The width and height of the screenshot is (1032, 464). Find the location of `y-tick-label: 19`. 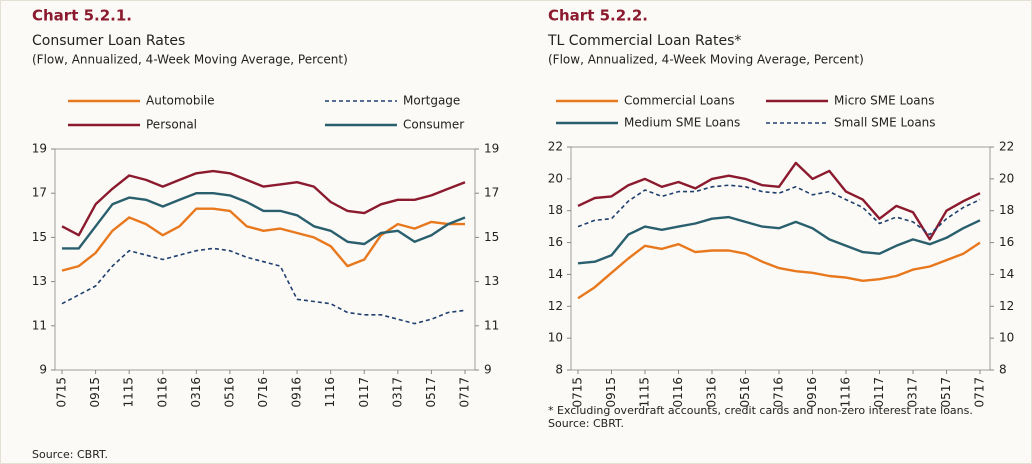

y-tick-label: 19 is located at coordinates (39, 149).